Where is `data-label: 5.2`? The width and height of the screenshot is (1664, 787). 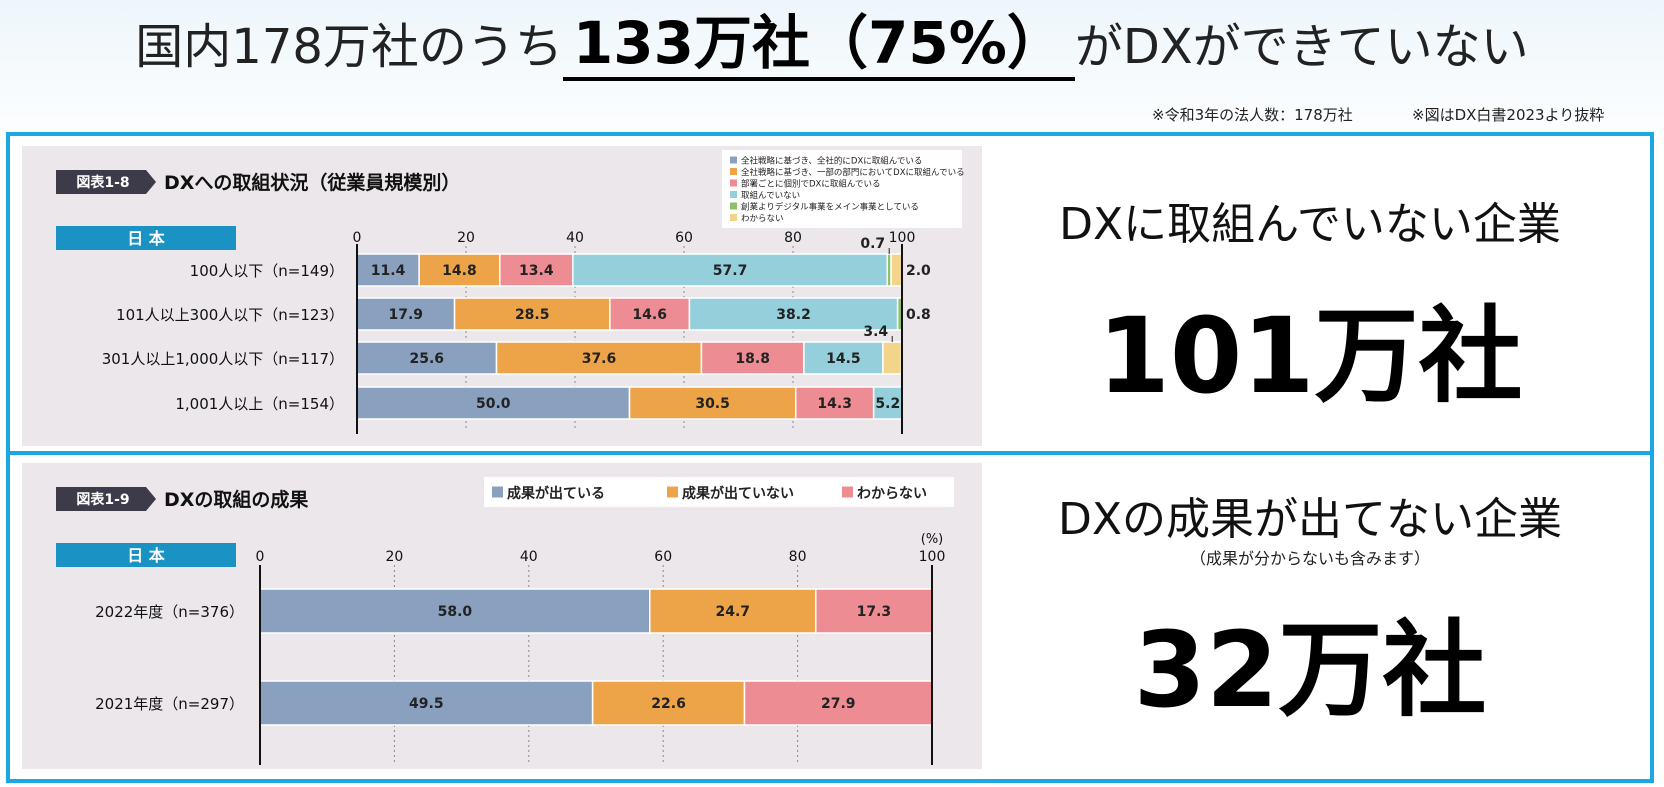 data-label: 5.2 is located at coordinates (887, 404).